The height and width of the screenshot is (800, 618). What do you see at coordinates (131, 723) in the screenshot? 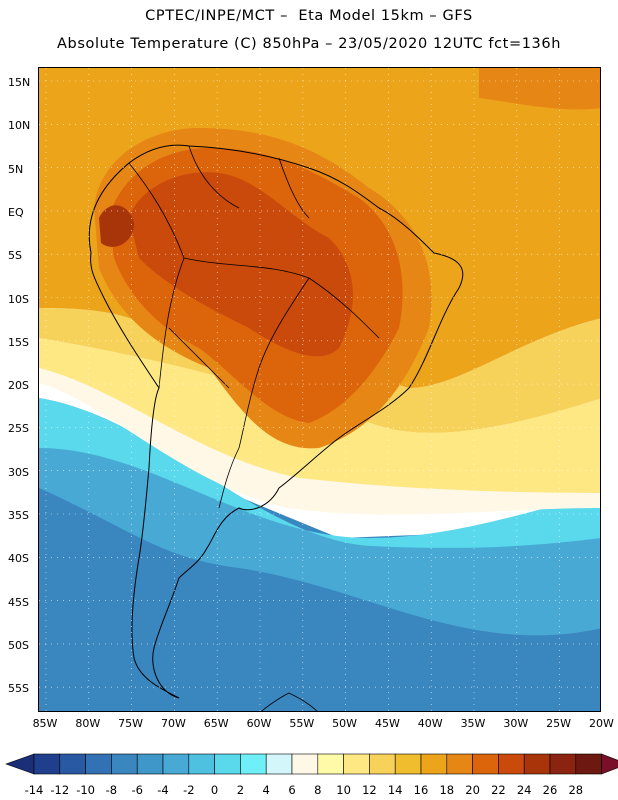
I see `lon-label: 75W` at bounding box center [131, 723].